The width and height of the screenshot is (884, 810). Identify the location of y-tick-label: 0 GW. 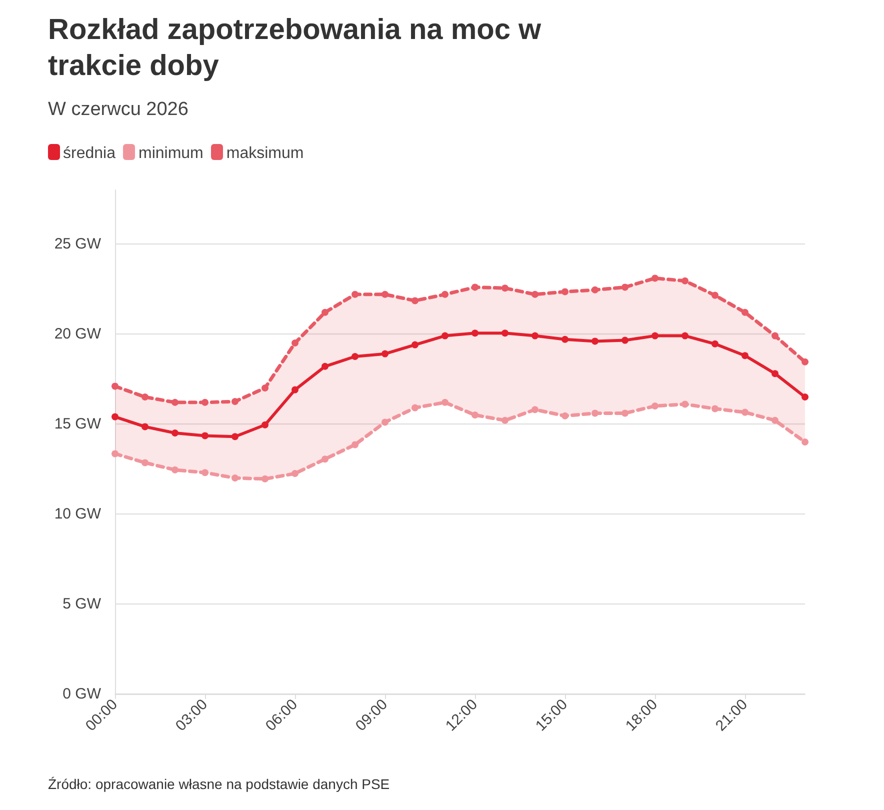
(82, 694).